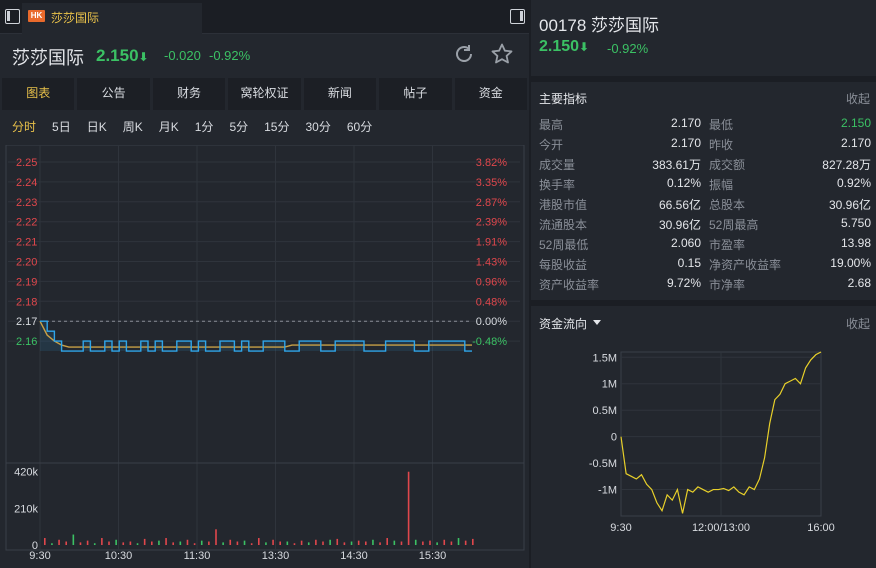 The image size is (876, 568). Describe the element at coordinates (433, 556) in the screenshot. I see `time-axis-label: 15:30` at that location.